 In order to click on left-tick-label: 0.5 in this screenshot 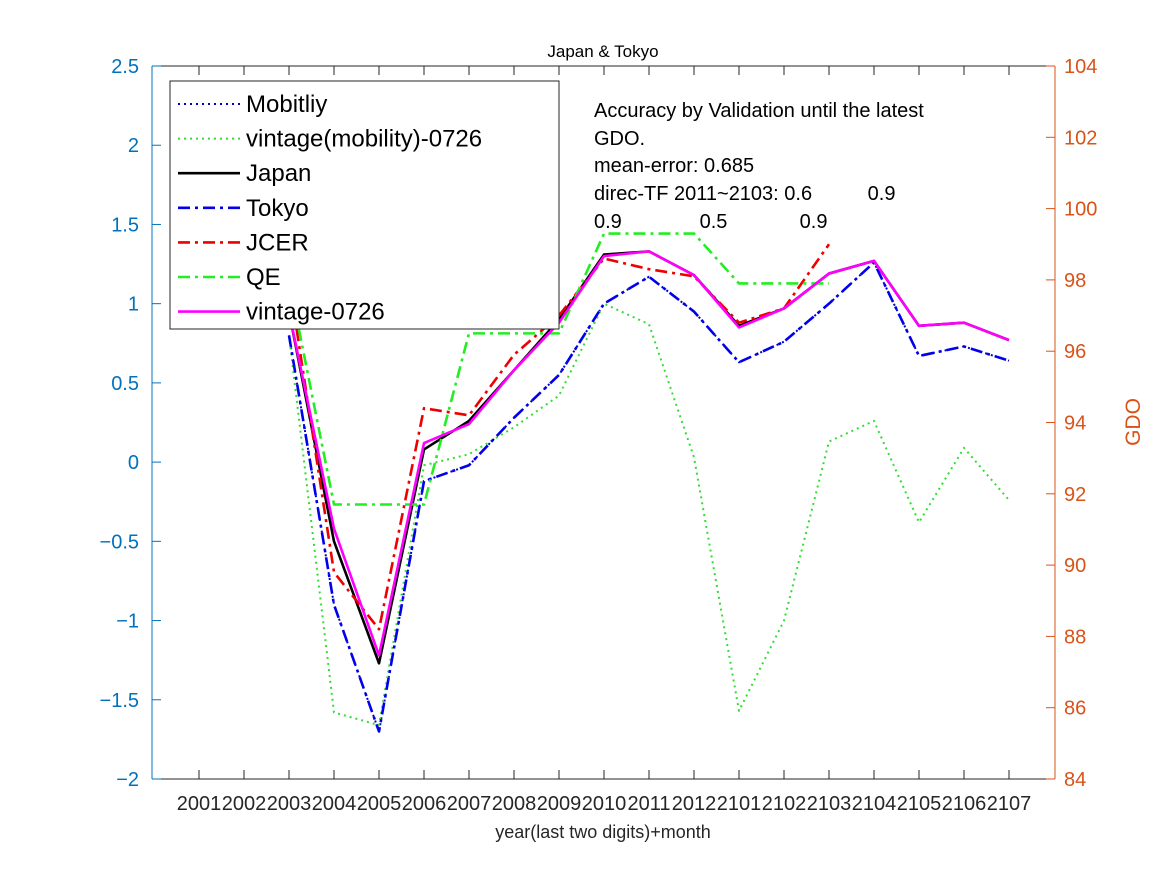, I will do `click(125, 384)`.